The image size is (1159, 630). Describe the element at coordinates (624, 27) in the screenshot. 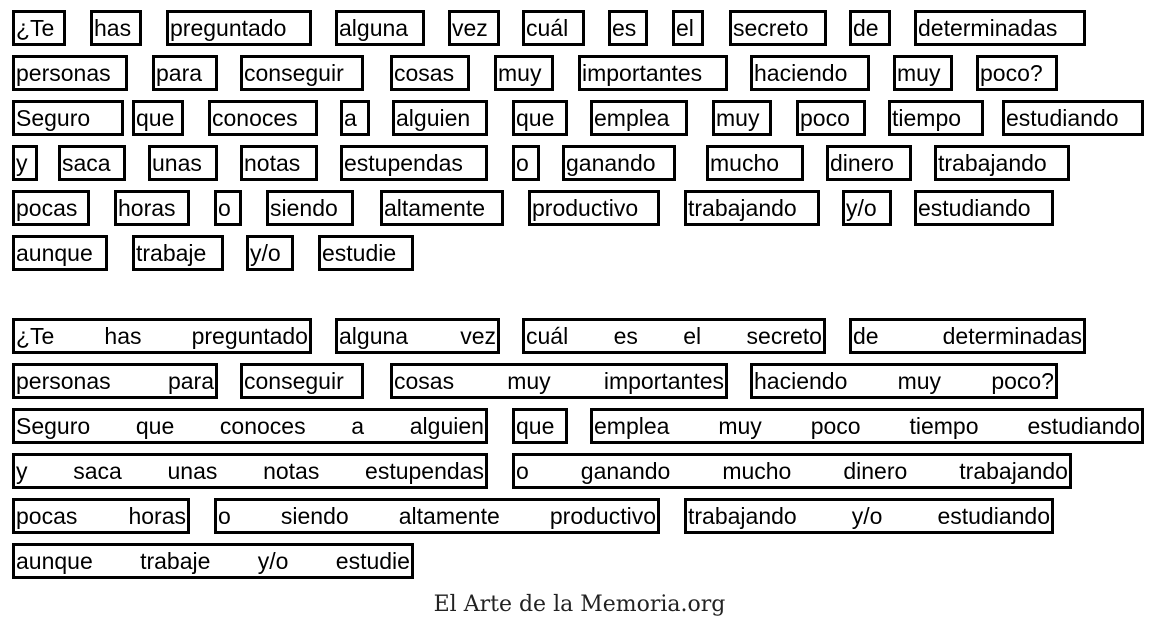

I see `word: es` at that location.